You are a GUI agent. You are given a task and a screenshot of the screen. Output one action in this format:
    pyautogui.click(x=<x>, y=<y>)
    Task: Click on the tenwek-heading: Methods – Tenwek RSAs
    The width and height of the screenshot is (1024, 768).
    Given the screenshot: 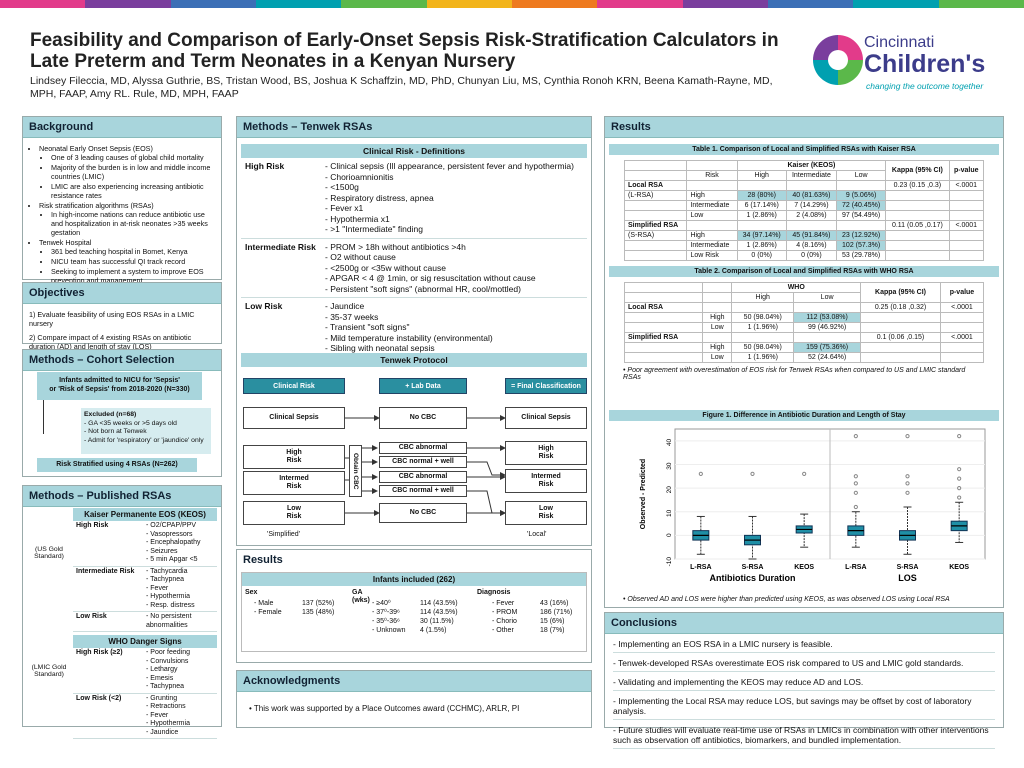 What is the action you would take?
    pyautogui.click(x=414, y=127)
    